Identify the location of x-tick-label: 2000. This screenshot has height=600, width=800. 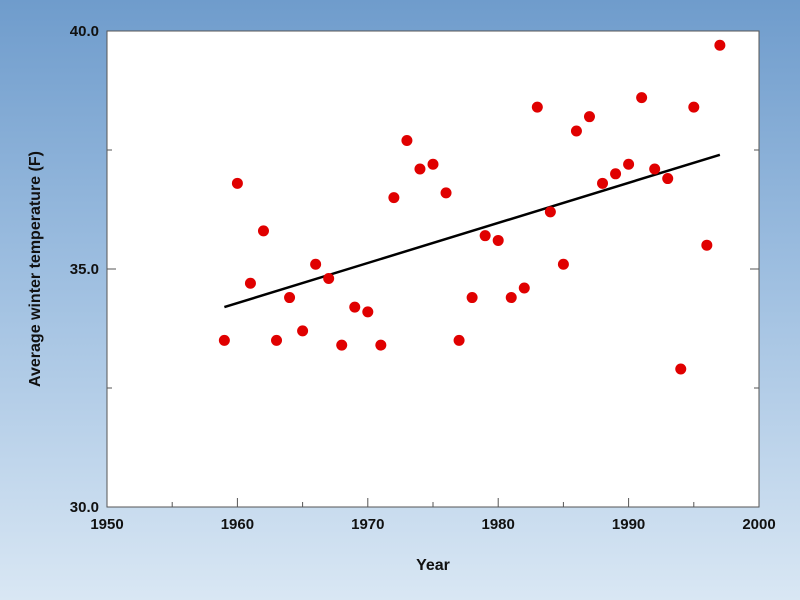
(758, 524).